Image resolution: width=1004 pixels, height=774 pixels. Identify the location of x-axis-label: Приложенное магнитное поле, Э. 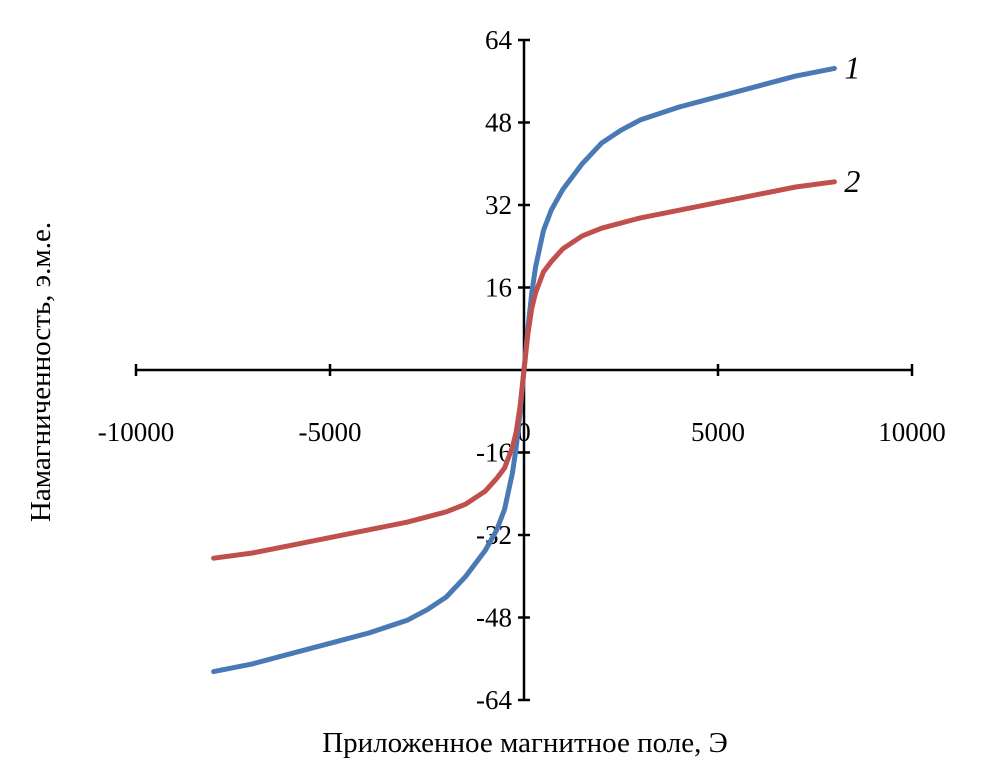
(525, 743).